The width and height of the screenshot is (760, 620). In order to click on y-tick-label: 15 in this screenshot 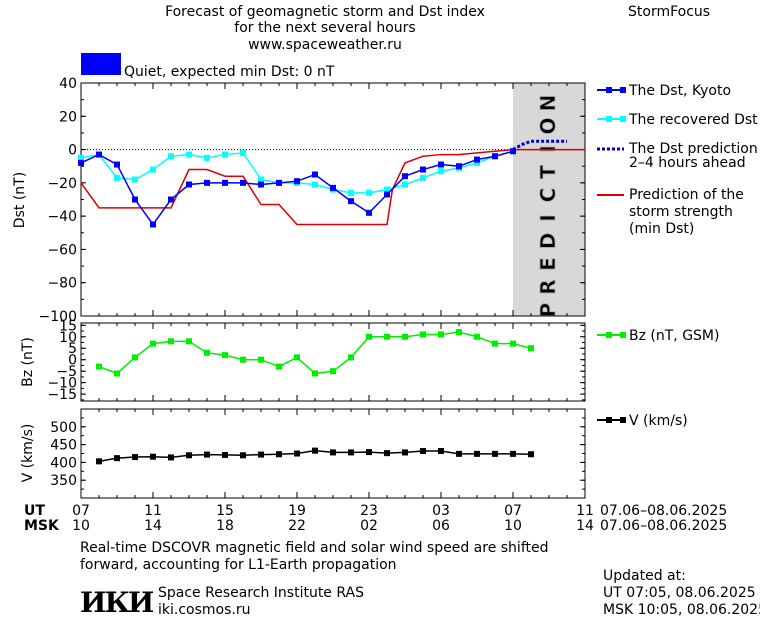, I will do `click(68, 326)`.